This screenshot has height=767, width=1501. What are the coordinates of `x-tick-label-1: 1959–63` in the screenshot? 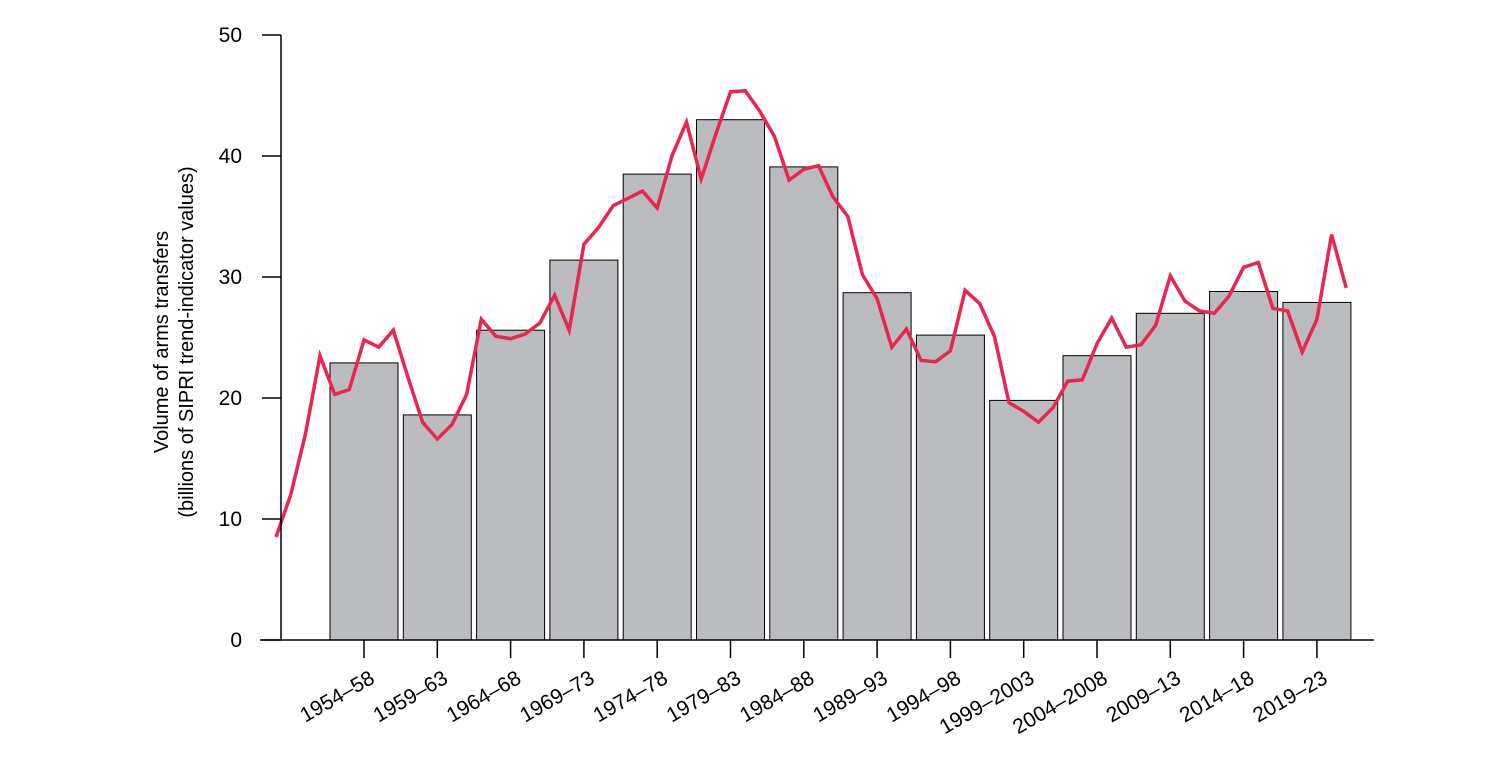 It's located at (410, 696).